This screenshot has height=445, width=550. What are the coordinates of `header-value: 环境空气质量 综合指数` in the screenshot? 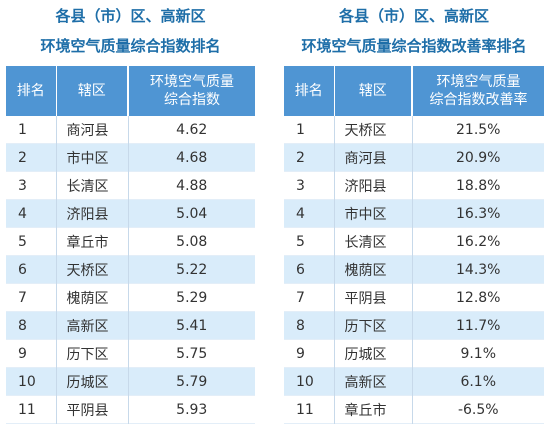 It's located at (191, 91).